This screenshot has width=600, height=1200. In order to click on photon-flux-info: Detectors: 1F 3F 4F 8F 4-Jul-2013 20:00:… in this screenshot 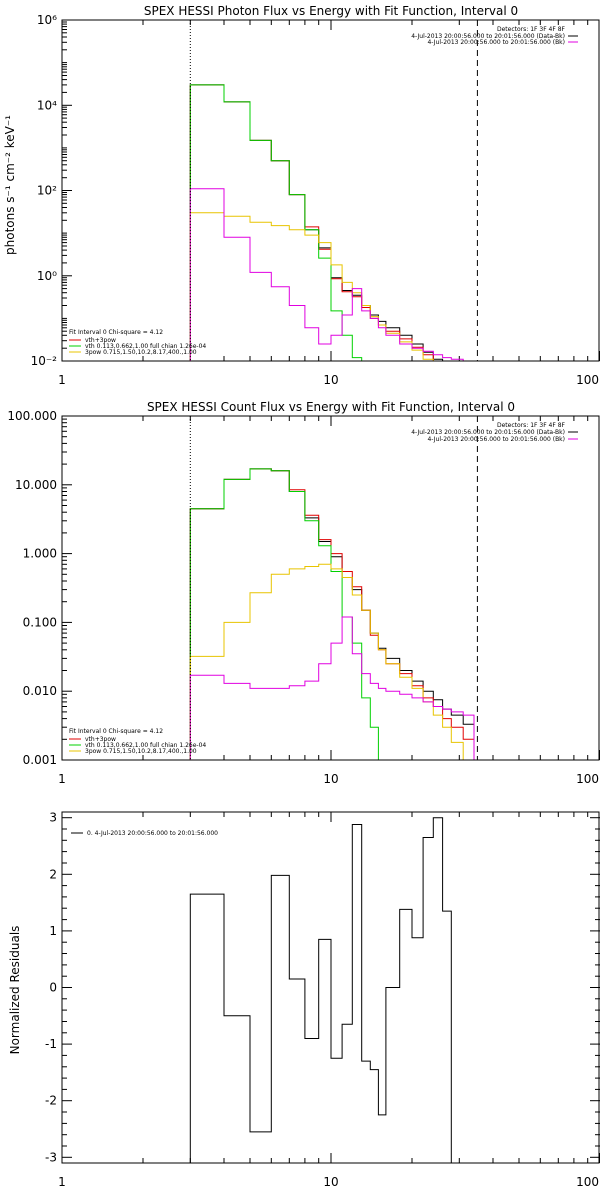, I will do `click(494, 36)`.